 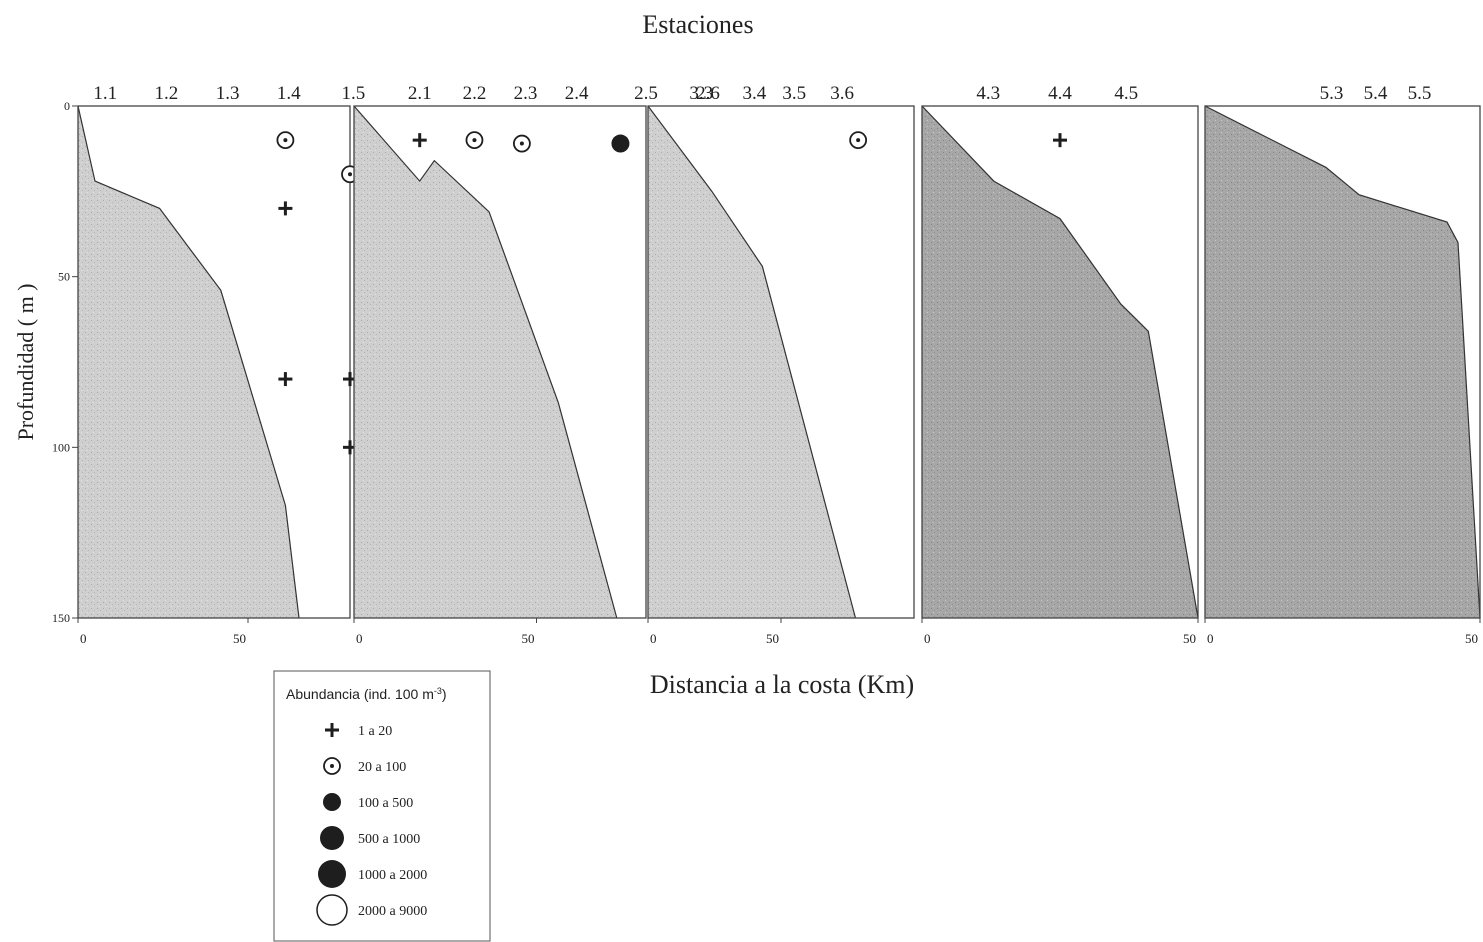 I want to click on station-label: 2.6, so click(x=708, y=93).